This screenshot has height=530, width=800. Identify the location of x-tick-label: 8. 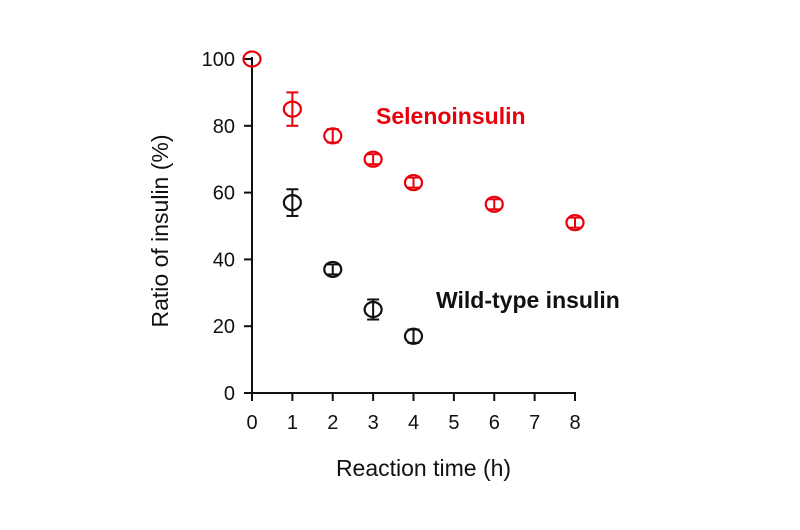
(574, 423).